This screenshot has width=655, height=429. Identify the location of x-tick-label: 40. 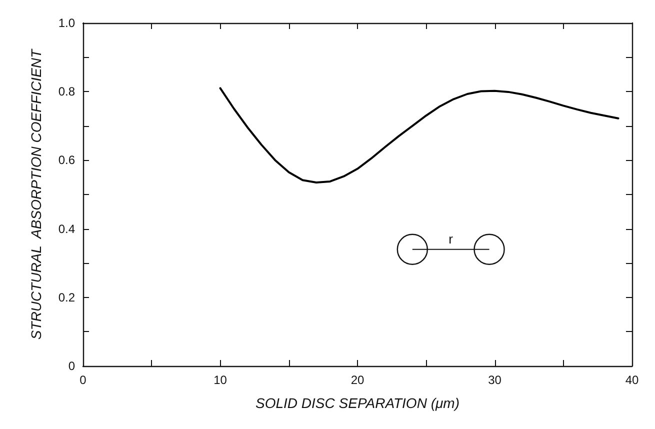
(632, 380).